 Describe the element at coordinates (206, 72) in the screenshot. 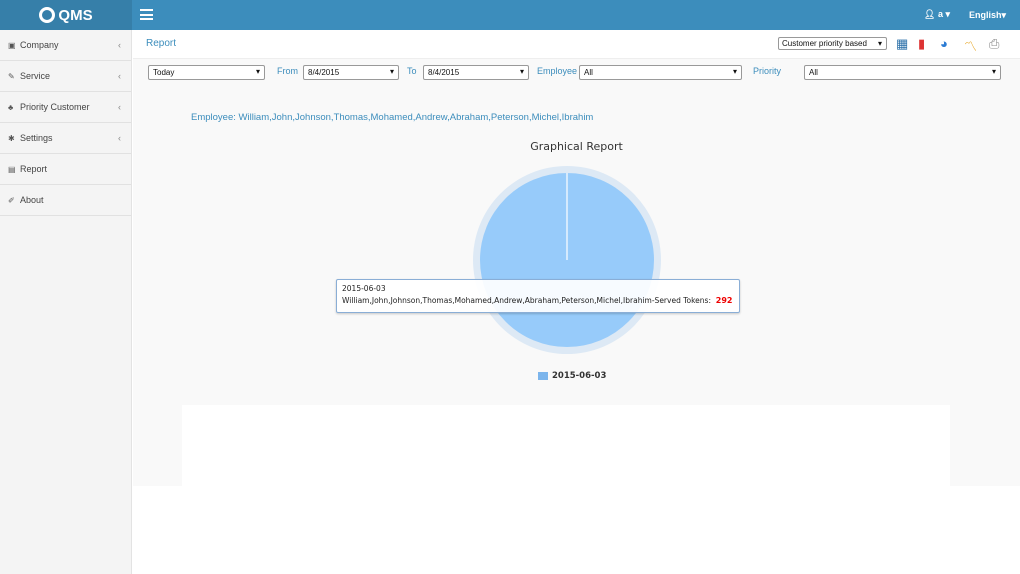

I see `period-select: Today` at that location.